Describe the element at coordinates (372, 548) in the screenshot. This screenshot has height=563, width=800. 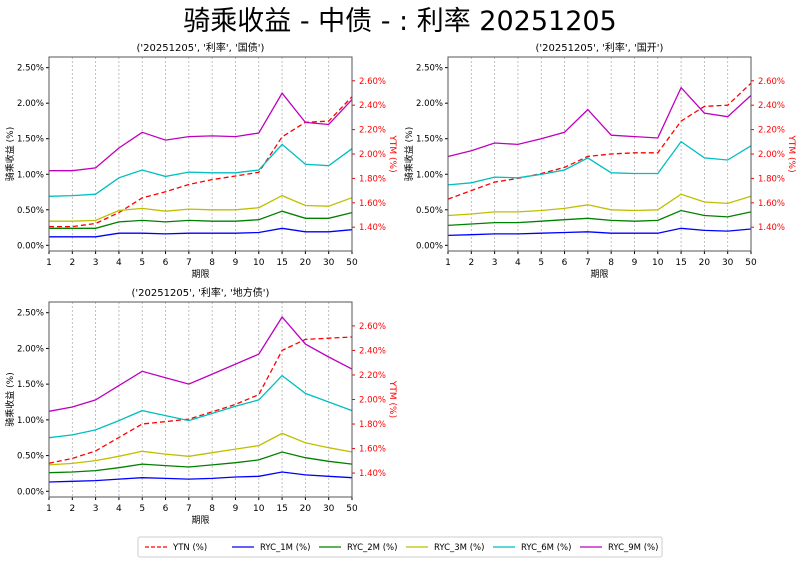
I see `legend-label: RYC_2M (%)` at that location.